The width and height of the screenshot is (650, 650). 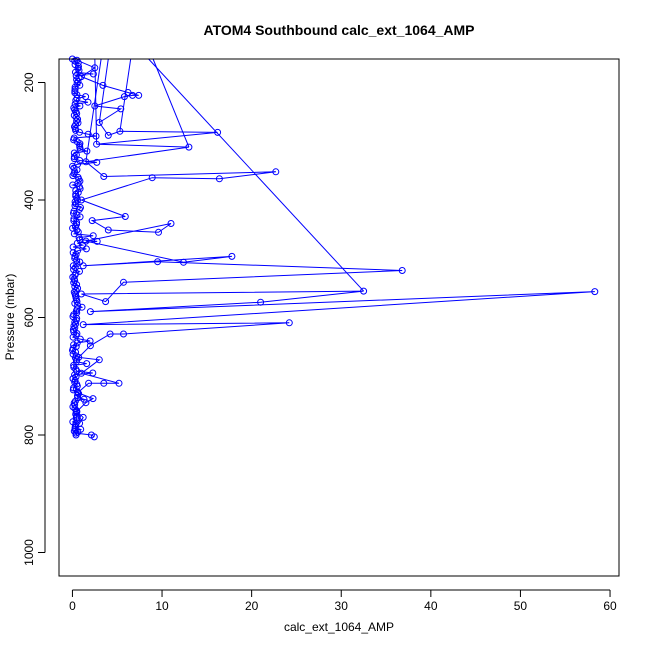 What do you see at coordinates (342, 606) in the screenshot?
I see `x-tick-label: 30` at bounding box center [342, 606].